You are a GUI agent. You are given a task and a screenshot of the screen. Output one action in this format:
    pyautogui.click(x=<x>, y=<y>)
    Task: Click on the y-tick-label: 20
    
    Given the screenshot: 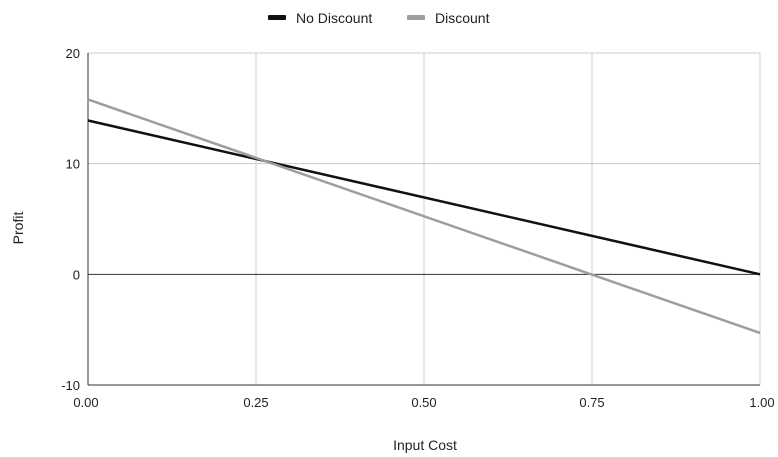 What is the action you would take?
    pyautogui.click(x=73, y=53)
    